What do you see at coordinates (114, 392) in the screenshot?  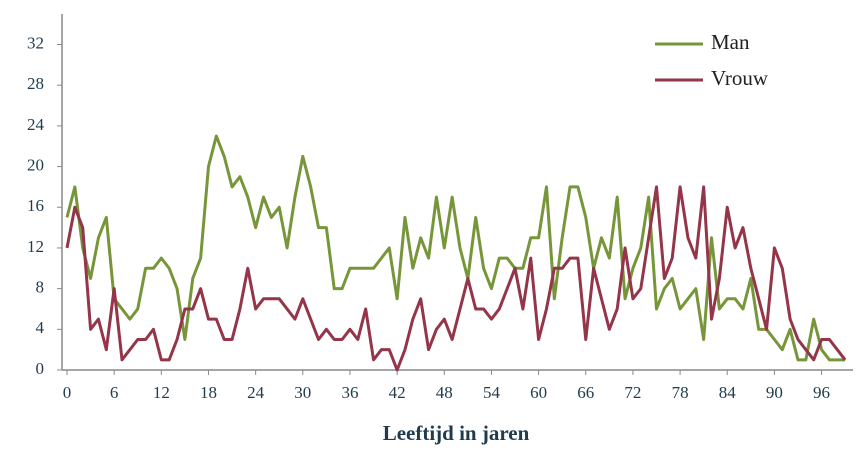 I see `x-tick-label: 6` at bounding box center [114, 392].